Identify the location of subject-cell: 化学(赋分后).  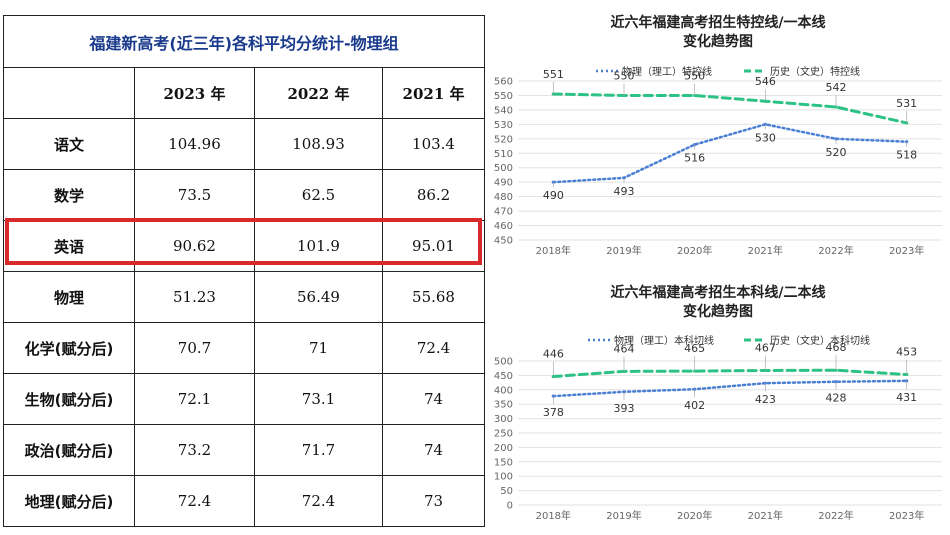
(69, 348).